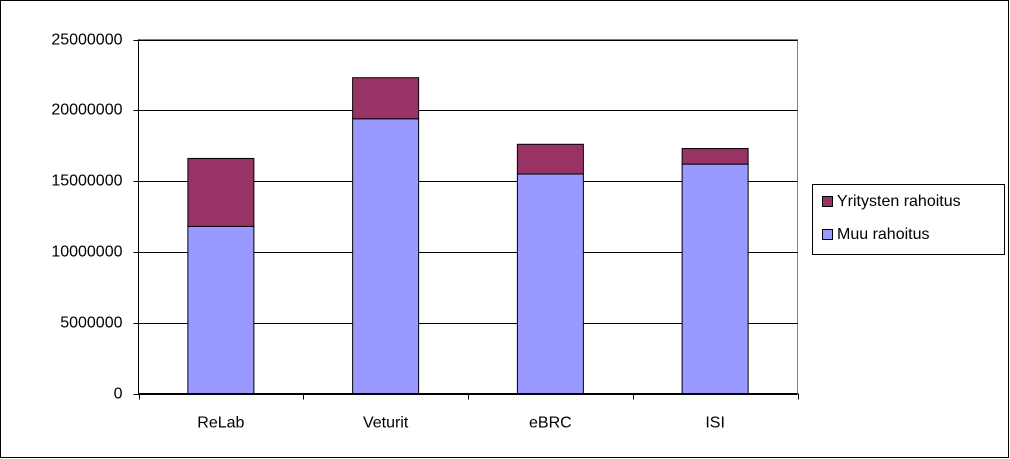  I want to click on legend-label: Muu rahoitus, so click(883, 234).